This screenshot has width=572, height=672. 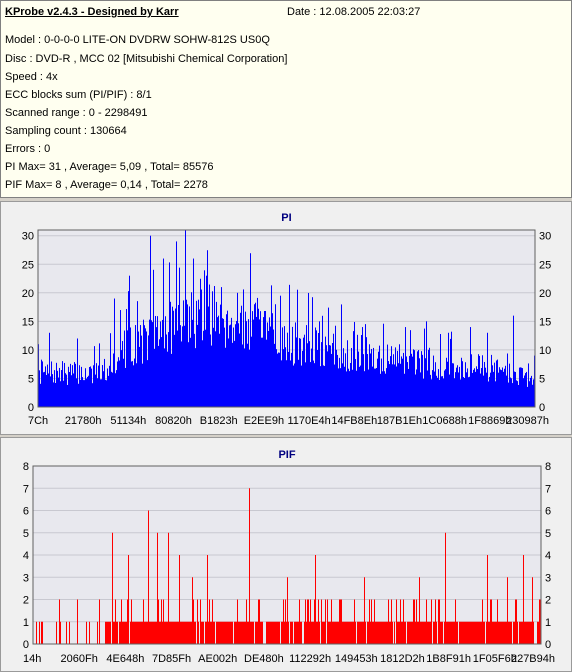 What do you see at coordinates (548, 623) in the screenshot?
I see `y-tick-label-right: 1` at bounding box center [548, 623].